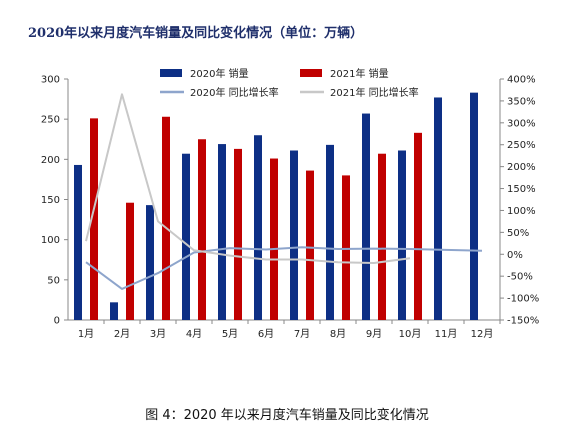 The image size is (574, 440). Describe the element at coordinates (374, 334) in the screenshot. I see `x-tick-label: 9月` at that location.